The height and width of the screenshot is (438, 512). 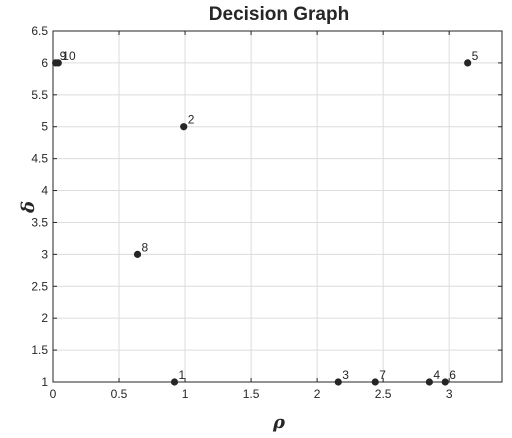 I want to click on x-tick-labels: 0 0.5 1 1.5 2 2.5 3, so click(x=251, y=394).